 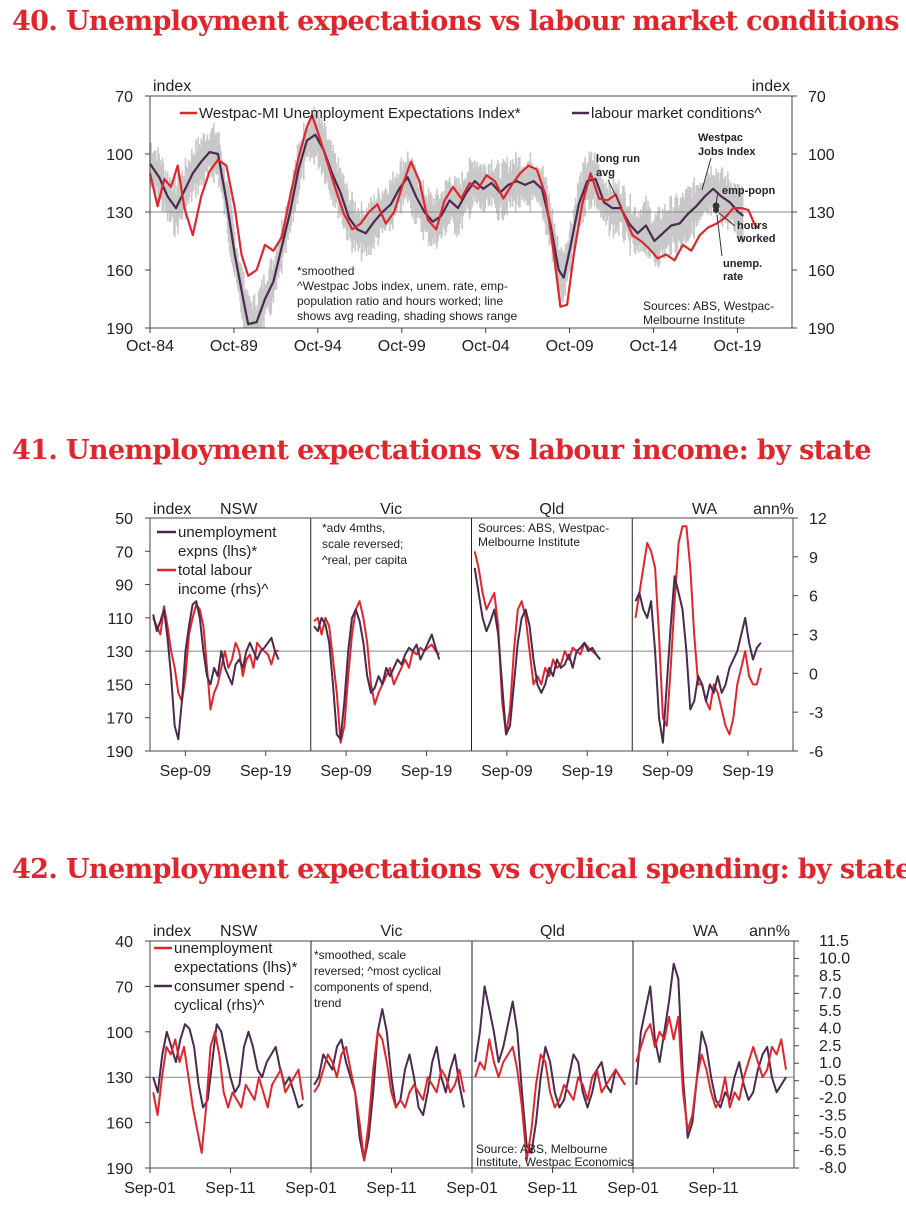 I want to click on chart-40-annotation-emp-popn: emp-popn, so click(x=748, y=191).